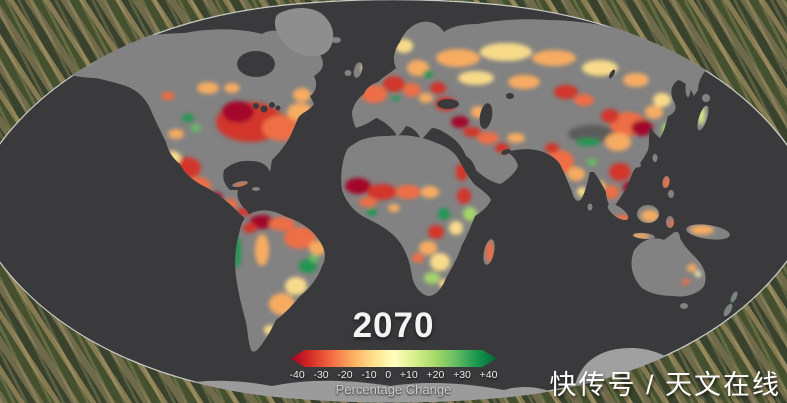 This screenshot has height=403, width=787. I want to click on legend-colorbar, so click(394, 358).